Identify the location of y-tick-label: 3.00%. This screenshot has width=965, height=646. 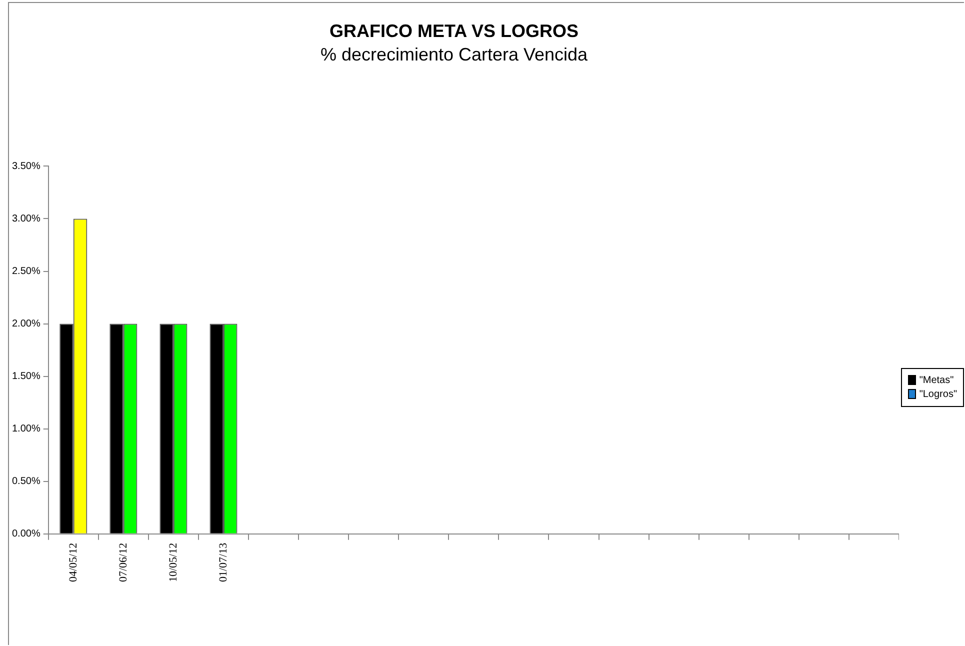
(26, 218).